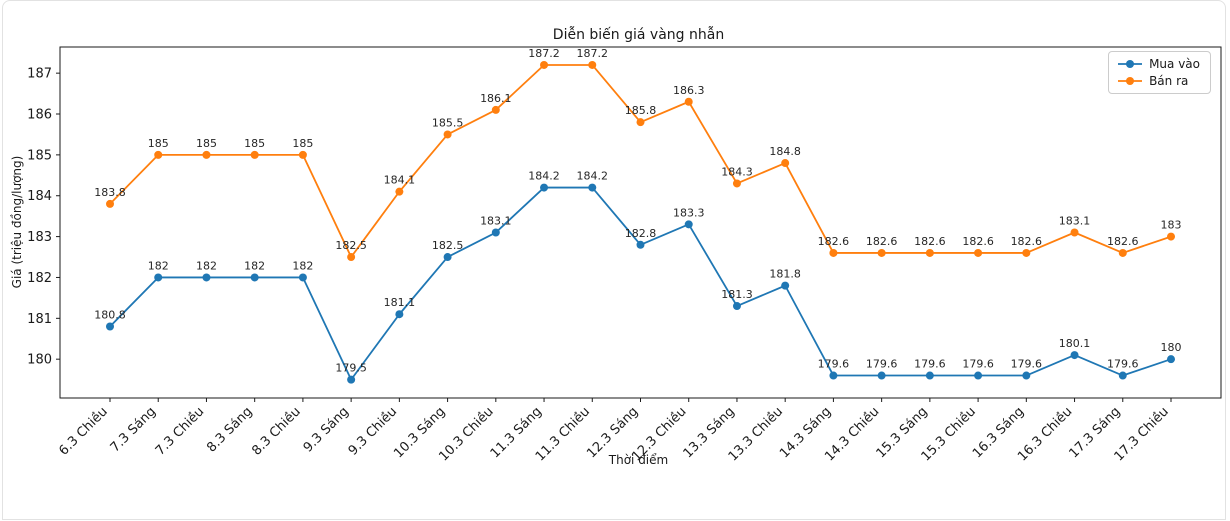  Describe the element at coordinates (180, 431) in the screenshot. I see `x-tick-label: 7.3 Chiều` at that location.